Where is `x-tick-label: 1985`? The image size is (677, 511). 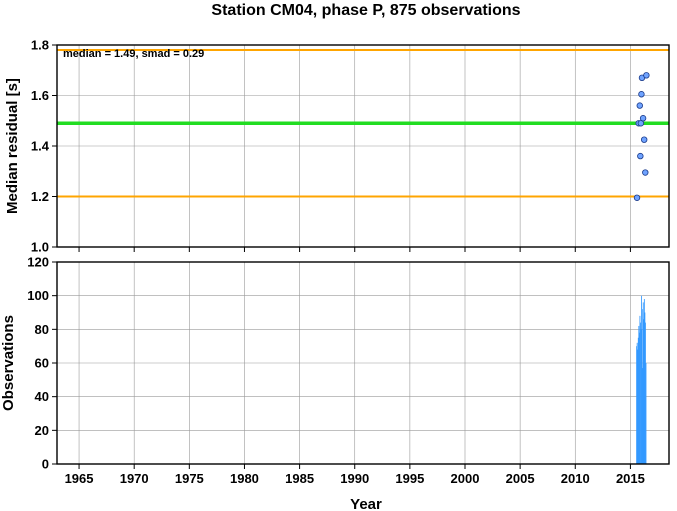 x-tick-label: 1985 is located at coordinates (299, 478).